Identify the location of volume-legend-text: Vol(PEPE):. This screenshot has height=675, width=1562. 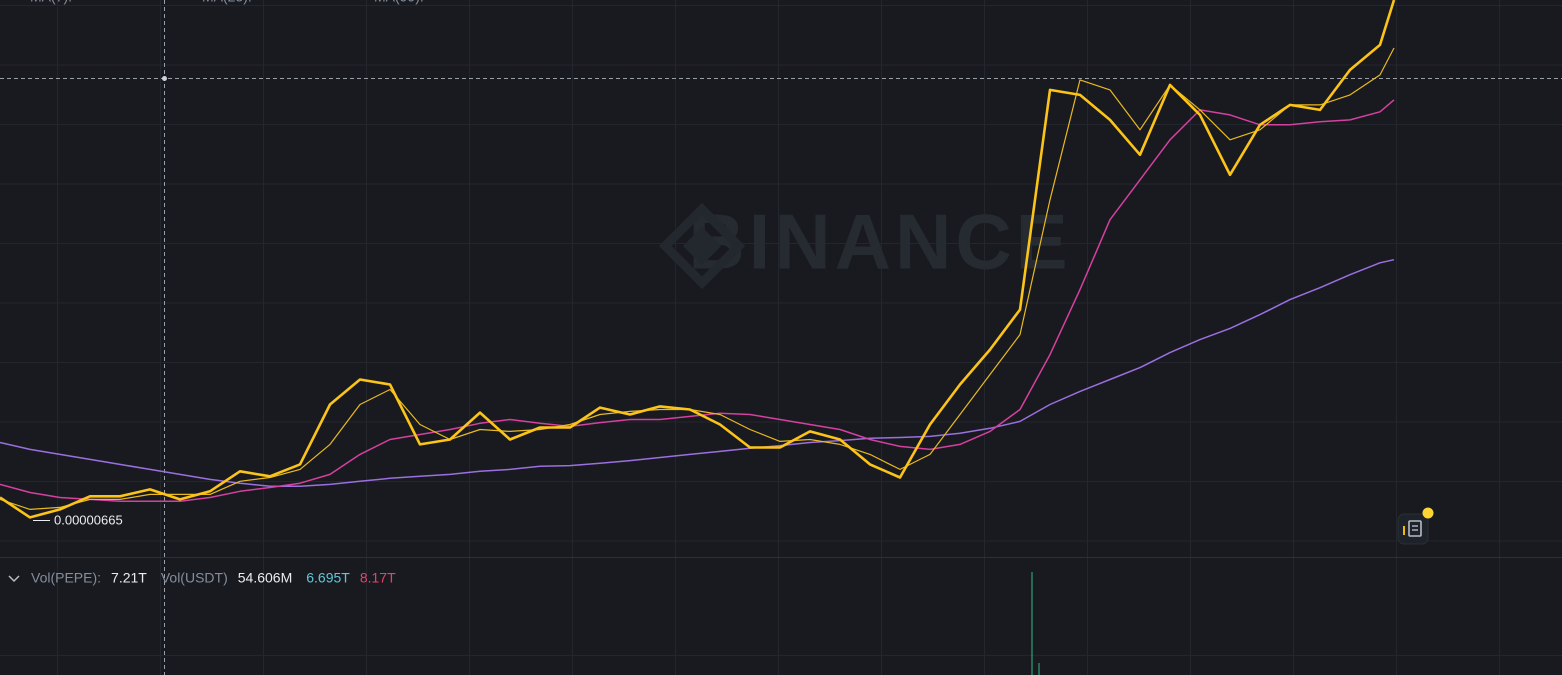
(66, 578).